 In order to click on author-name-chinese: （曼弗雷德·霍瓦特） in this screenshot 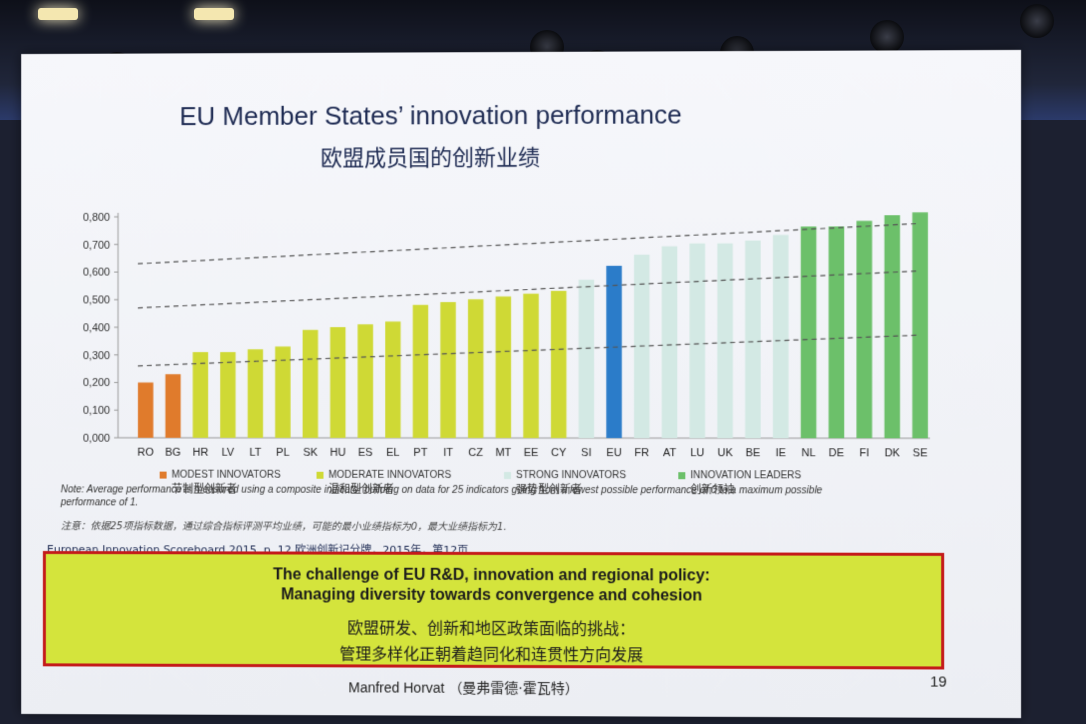, I will do `click(513, 689)`.